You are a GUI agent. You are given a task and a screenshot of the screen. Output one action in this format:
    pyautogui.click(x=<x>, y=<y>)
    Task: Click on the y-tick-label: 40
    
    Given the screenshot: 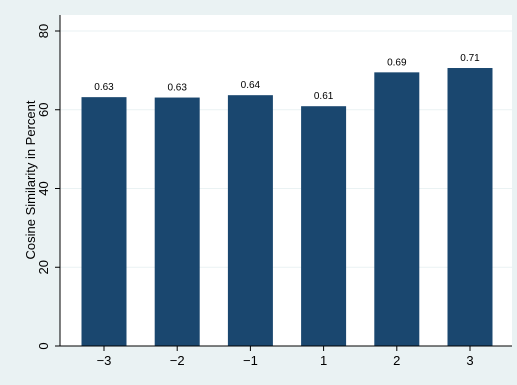 What is the action you would take?
    pyautogui.click(x=43, y=188)
    